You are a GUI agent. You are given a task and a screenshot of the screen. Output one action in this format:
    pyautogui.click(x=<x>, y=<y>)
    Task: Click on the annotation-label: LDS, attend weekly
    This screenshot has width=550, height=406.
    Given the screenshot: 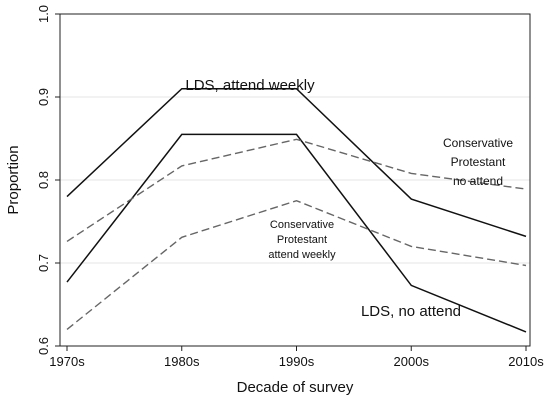 What is the action you would take?
    pyautogui.click(x=250, y=85)
    